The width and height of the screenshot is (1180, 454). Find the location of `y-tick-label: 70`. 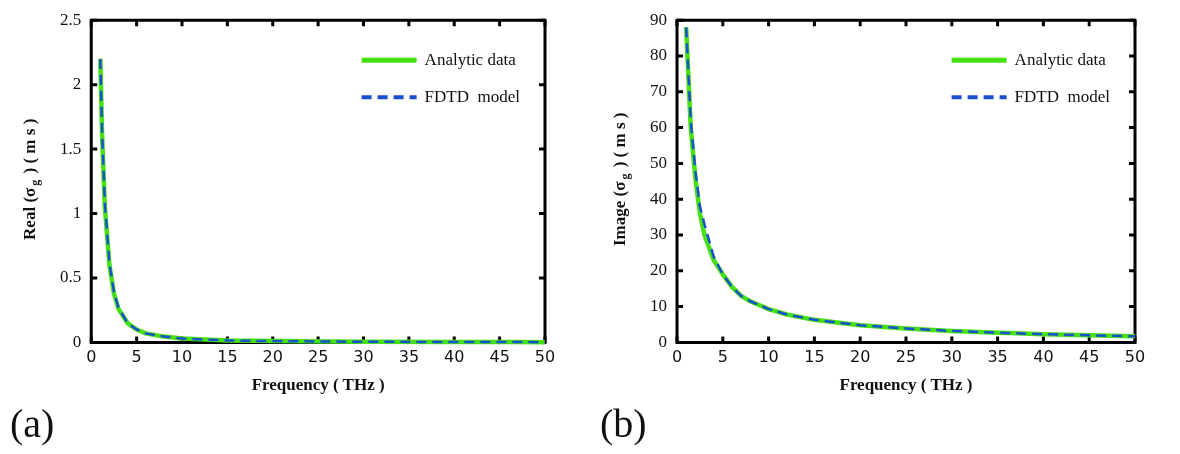

y-tick-label: 70 is located at coordinates (658, 91).